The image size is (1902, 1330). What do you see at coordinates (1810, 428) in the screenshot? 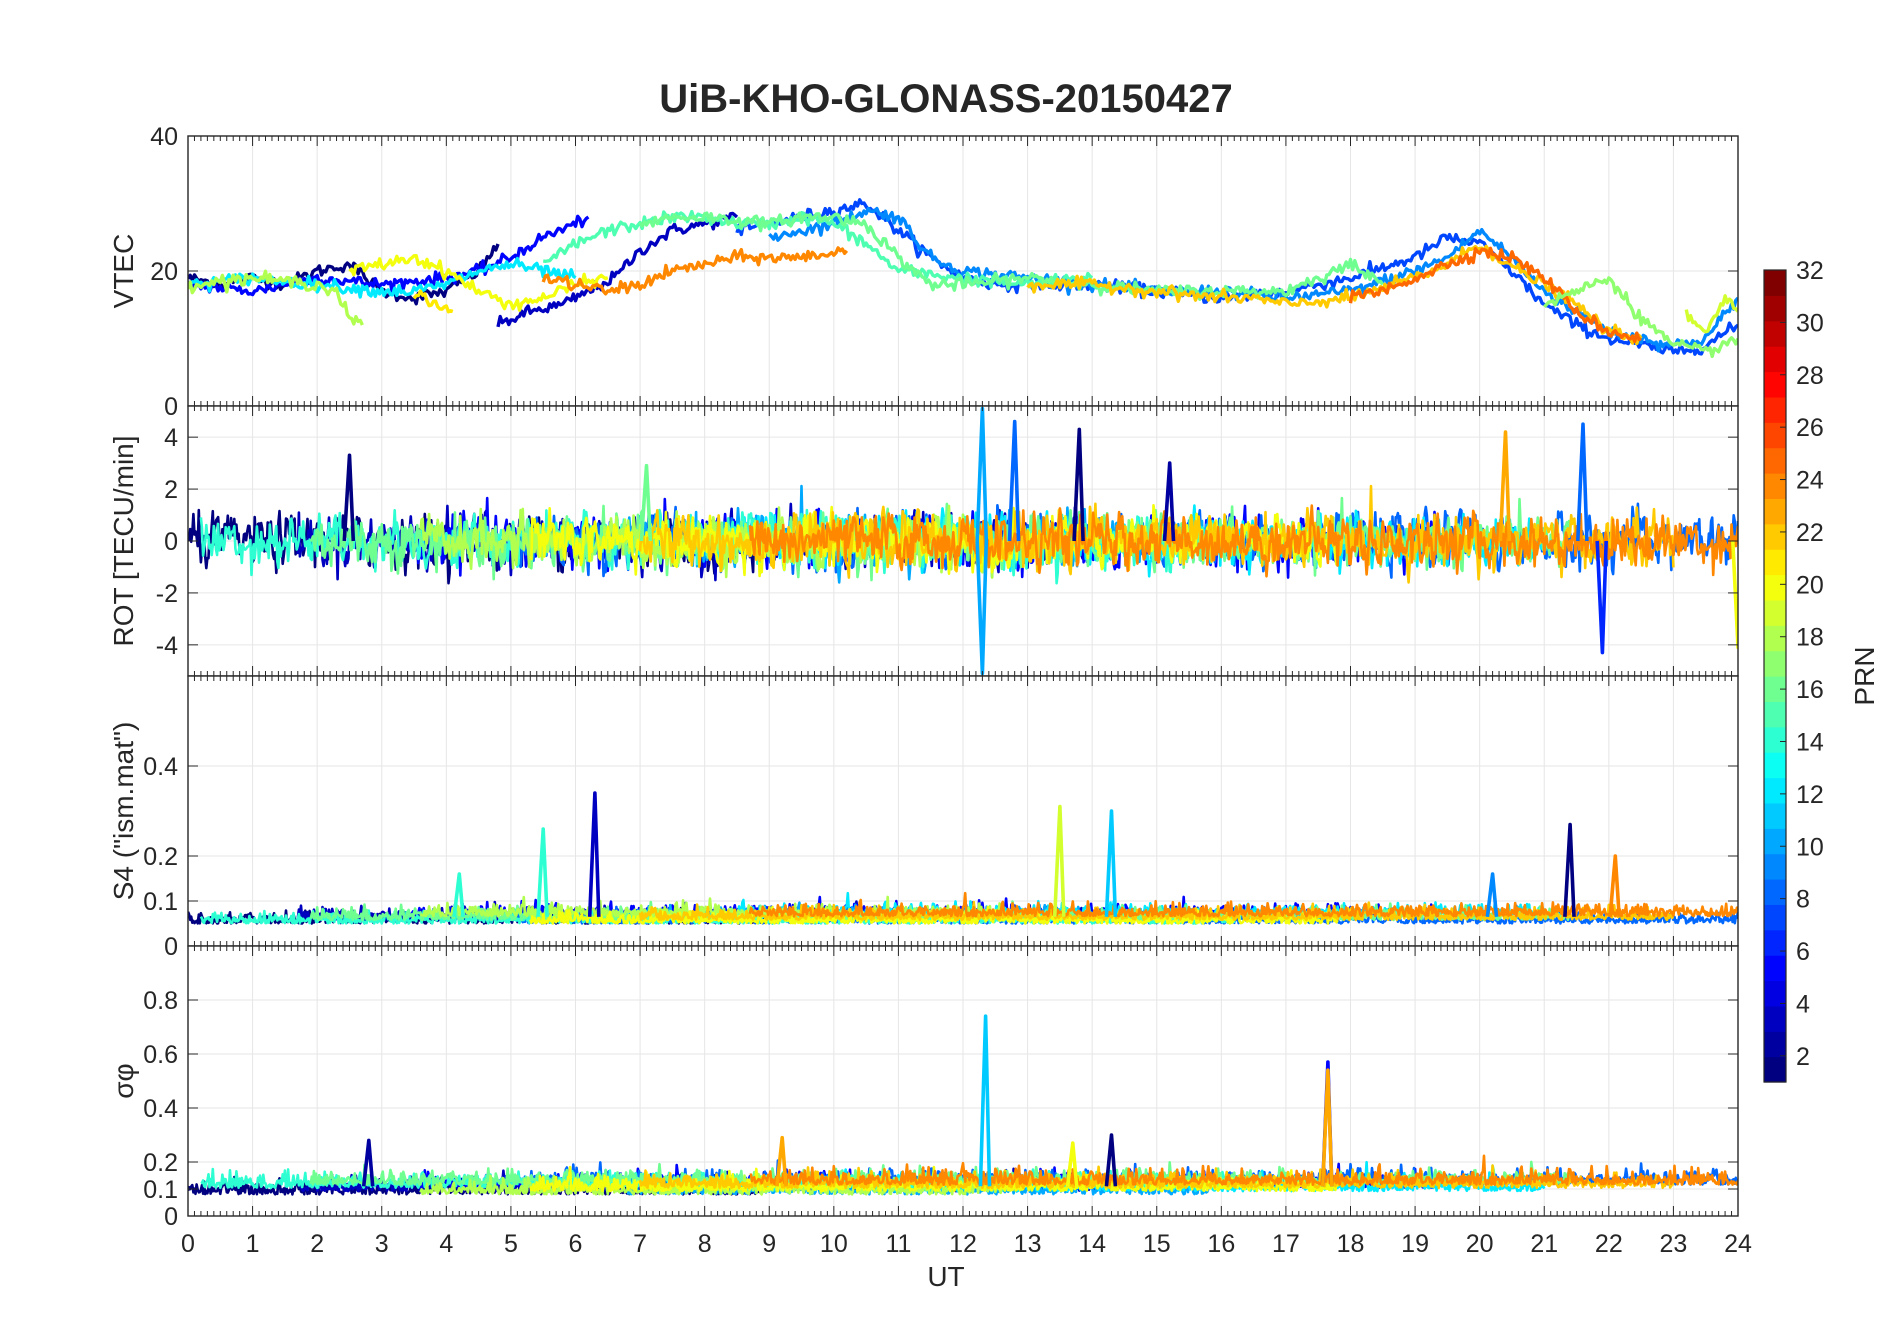
I see `colorbar-tick-label: 26` at bounding box center [1810, 428].